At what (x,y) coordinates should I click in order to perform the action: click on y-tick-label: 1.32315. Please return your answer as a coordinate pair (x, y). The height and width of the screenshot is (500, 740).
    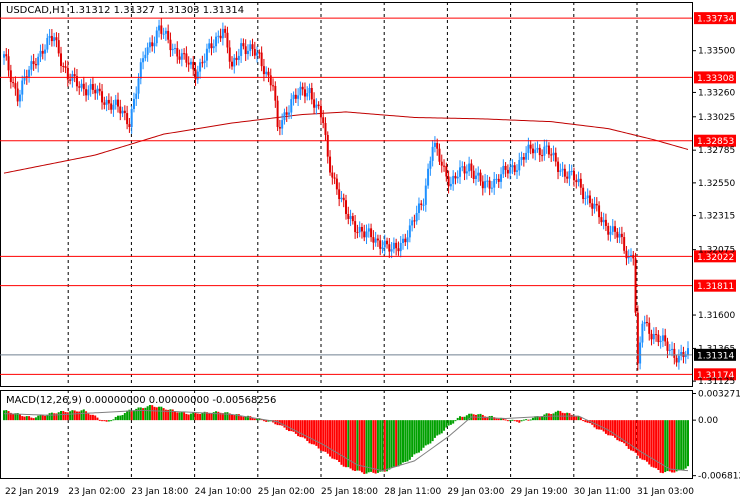
    Looking at the image, I should click on (716, 217).